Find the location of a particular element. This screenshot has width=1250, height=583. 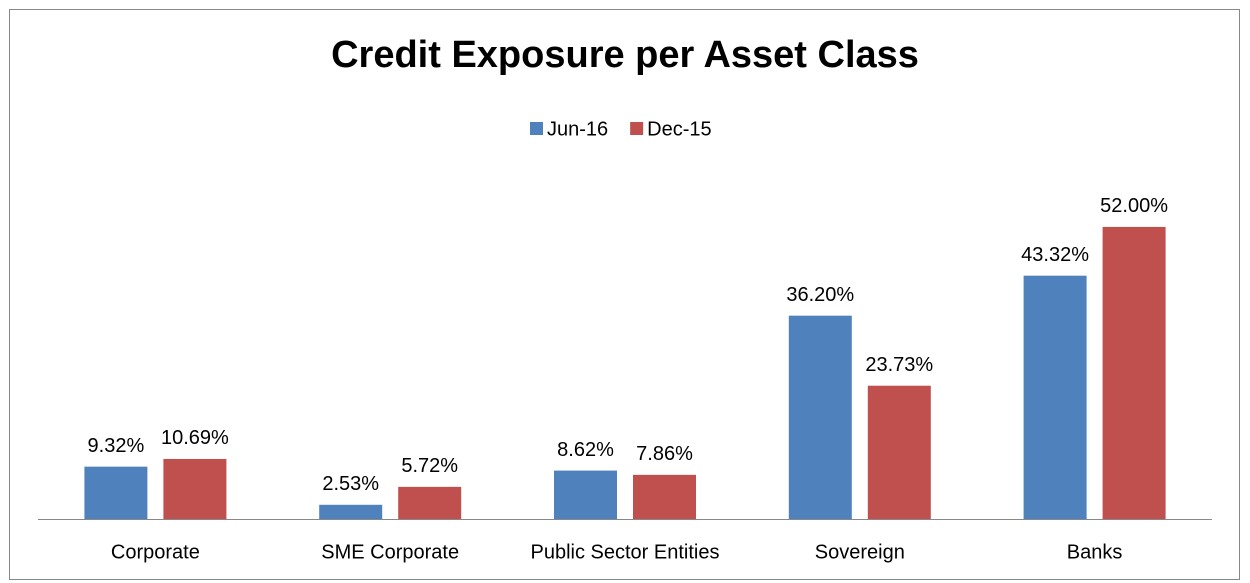

data-label: 5.72% is located at coordinates (429, 466).